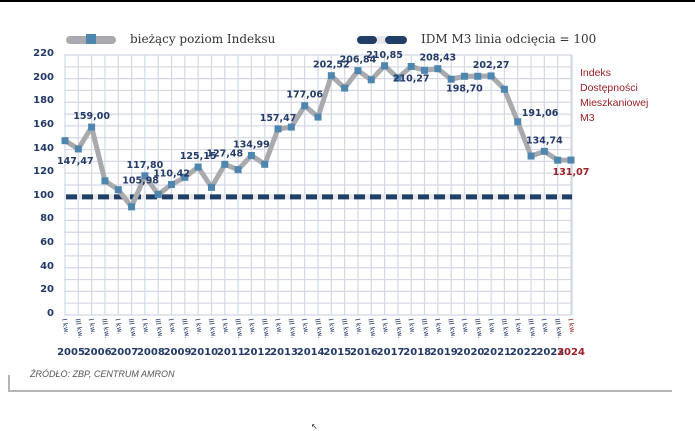  What do you see at coordinates (140, 181) in the screenshot?
I see `data-label: 105,98` at bounding box center [140, 181].